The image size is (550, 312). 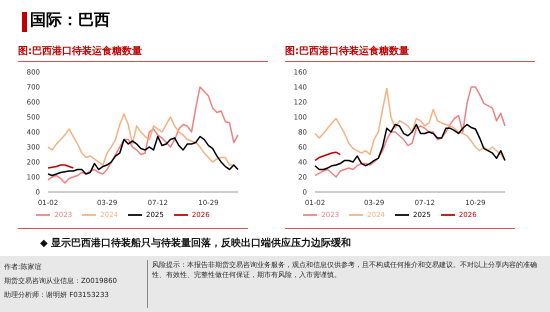 What do you see at coordinates (70, 20) in the screenshot?
I see `text: 国际：巴西` at bounding box center [70, 20].